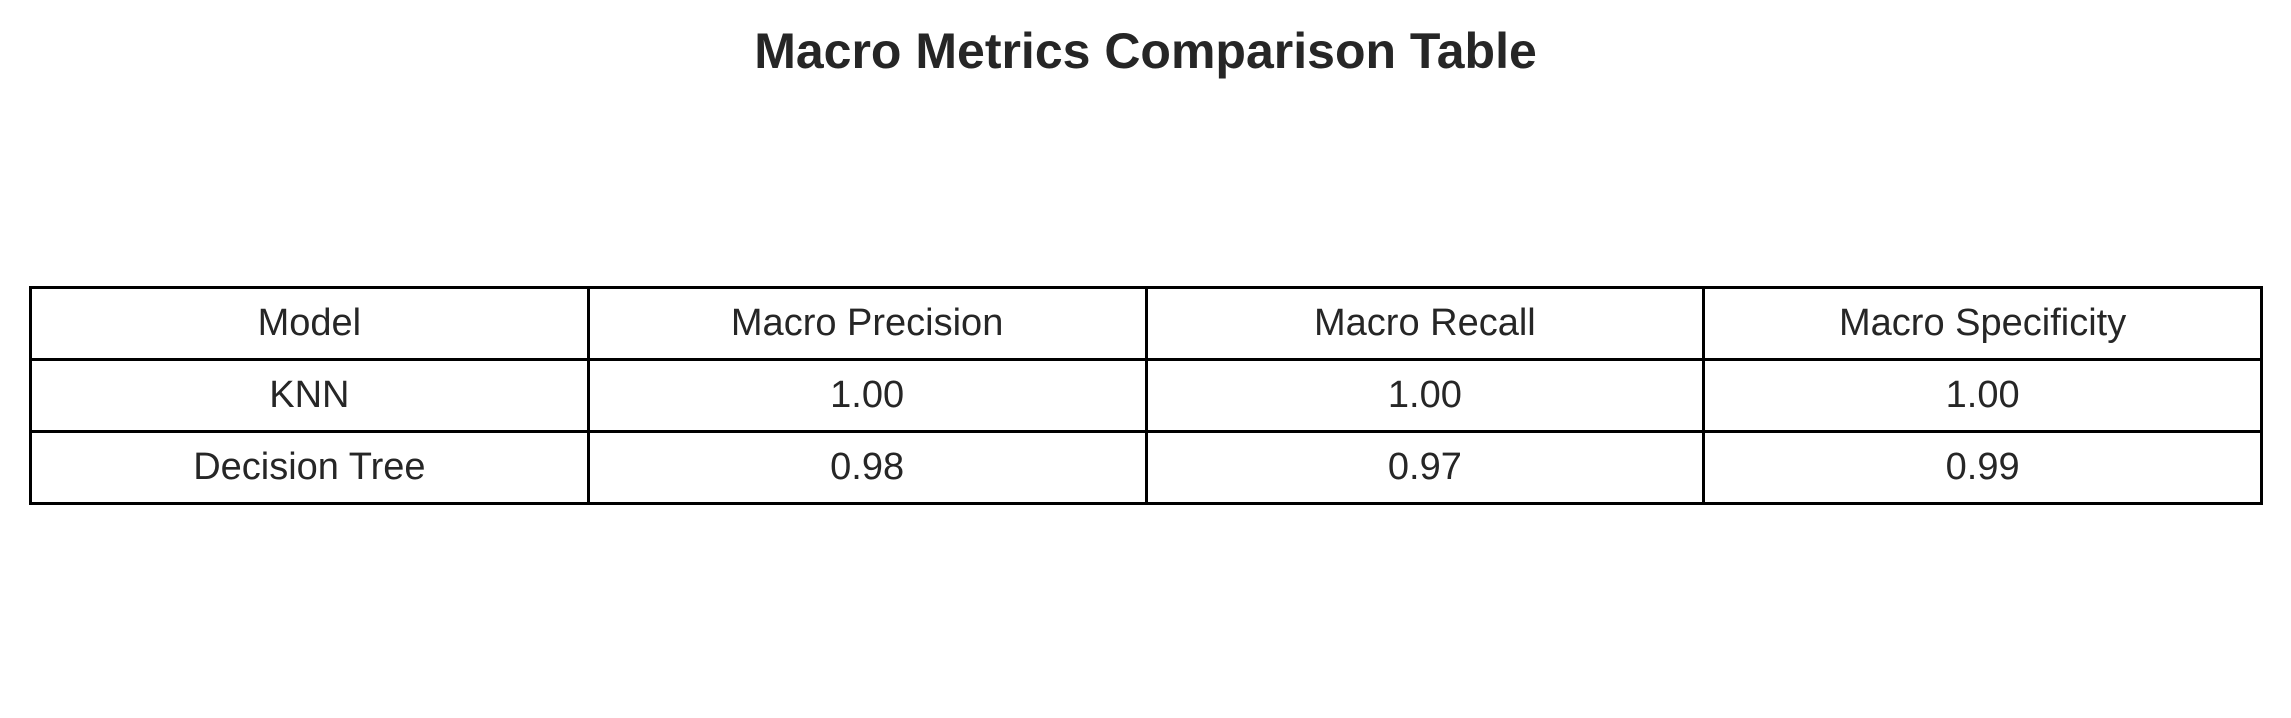 The width and height of the screenshot is (2291, 718). What do you see at coordinates (1425, 467) in the screenshot?
I see `cell-macro-recall: 0.97` at bounding box center [1425, 467].